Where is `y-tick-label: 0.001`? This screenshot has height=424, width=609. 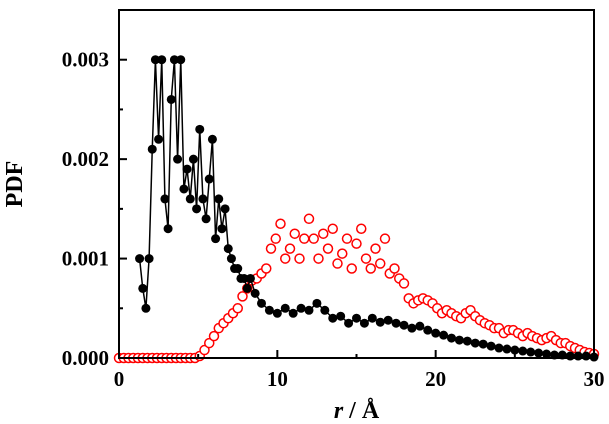
y-tick-label: 0.001 is located at coordinates (85, 259).